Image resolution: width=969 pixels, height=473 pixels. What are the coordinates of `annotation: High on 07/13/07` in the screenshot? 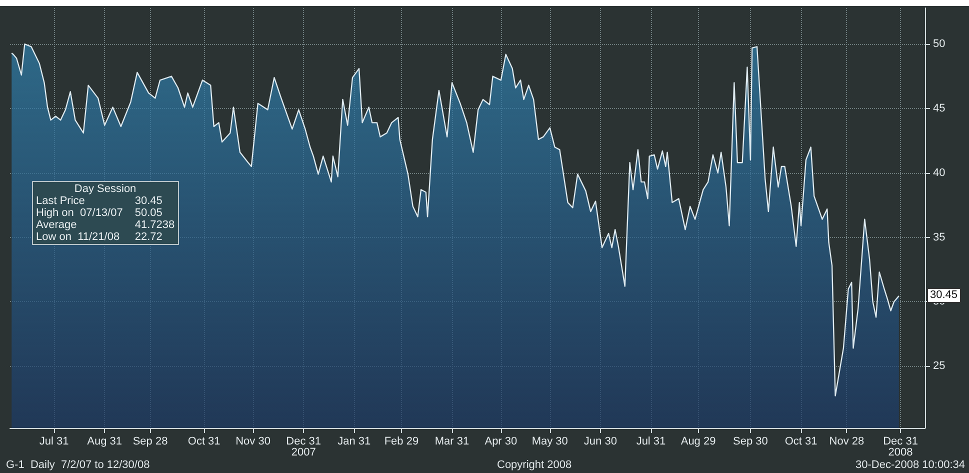 It's located at (79, 213).